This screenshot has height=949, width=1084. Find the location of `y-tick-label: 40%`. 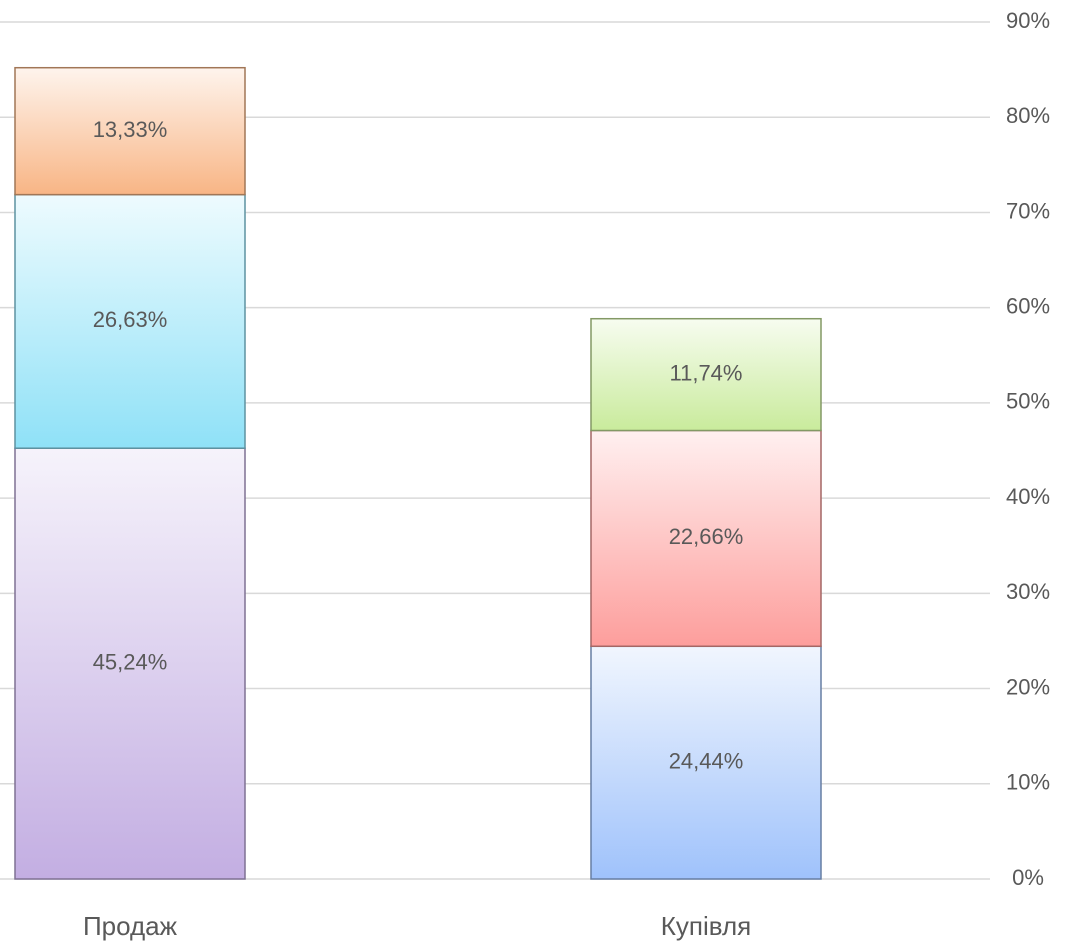

y-tick-label: 40% is located at coordinates (1028, 496).